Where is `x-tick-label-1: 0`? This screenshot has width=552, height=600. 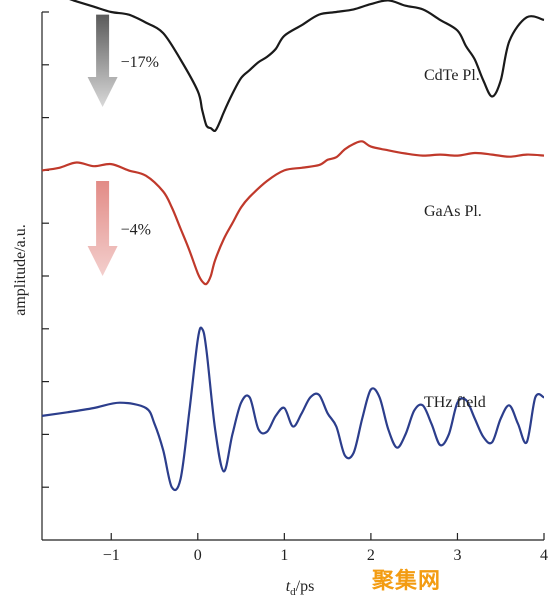 x-tick-label-1: 0 is located at coordinates (198, 555).